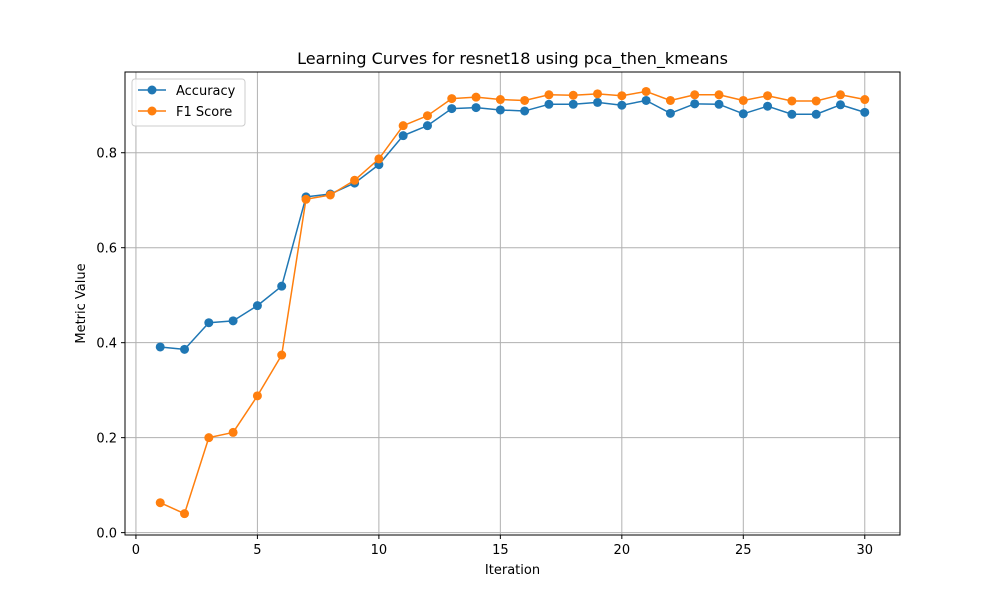  What do you see at coordinates (622, 550) in the screenshot?
I see `x-tick-label: 20` at bounding box center [622, 550].